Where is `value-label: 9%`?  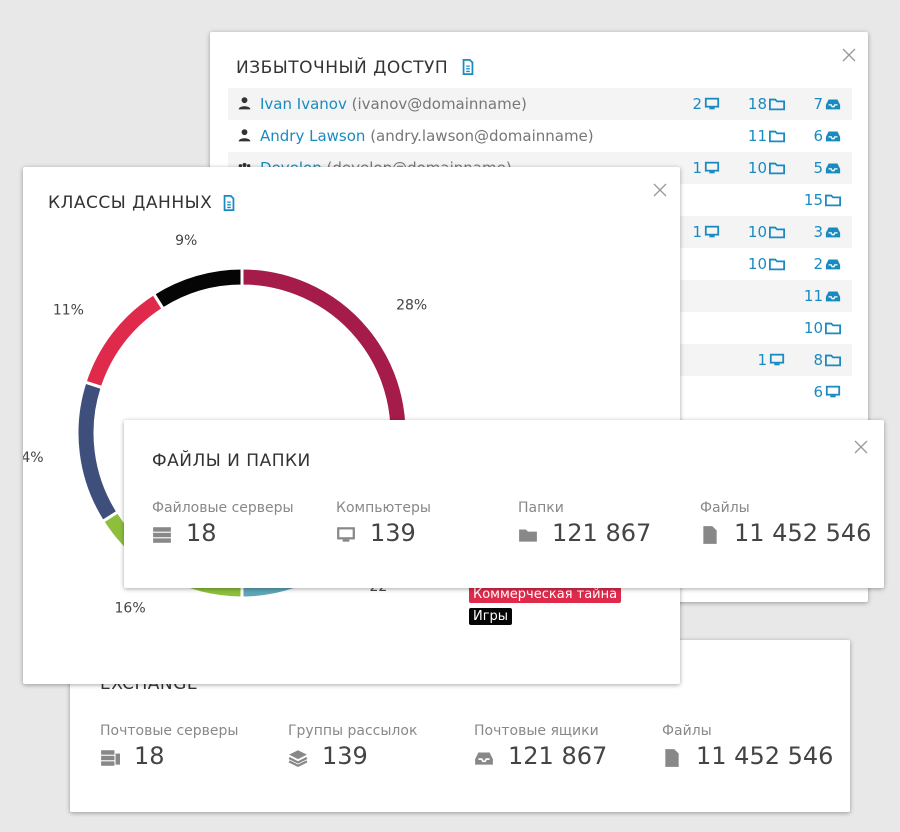 value-label: 9% is located at coordinates (186, 241).